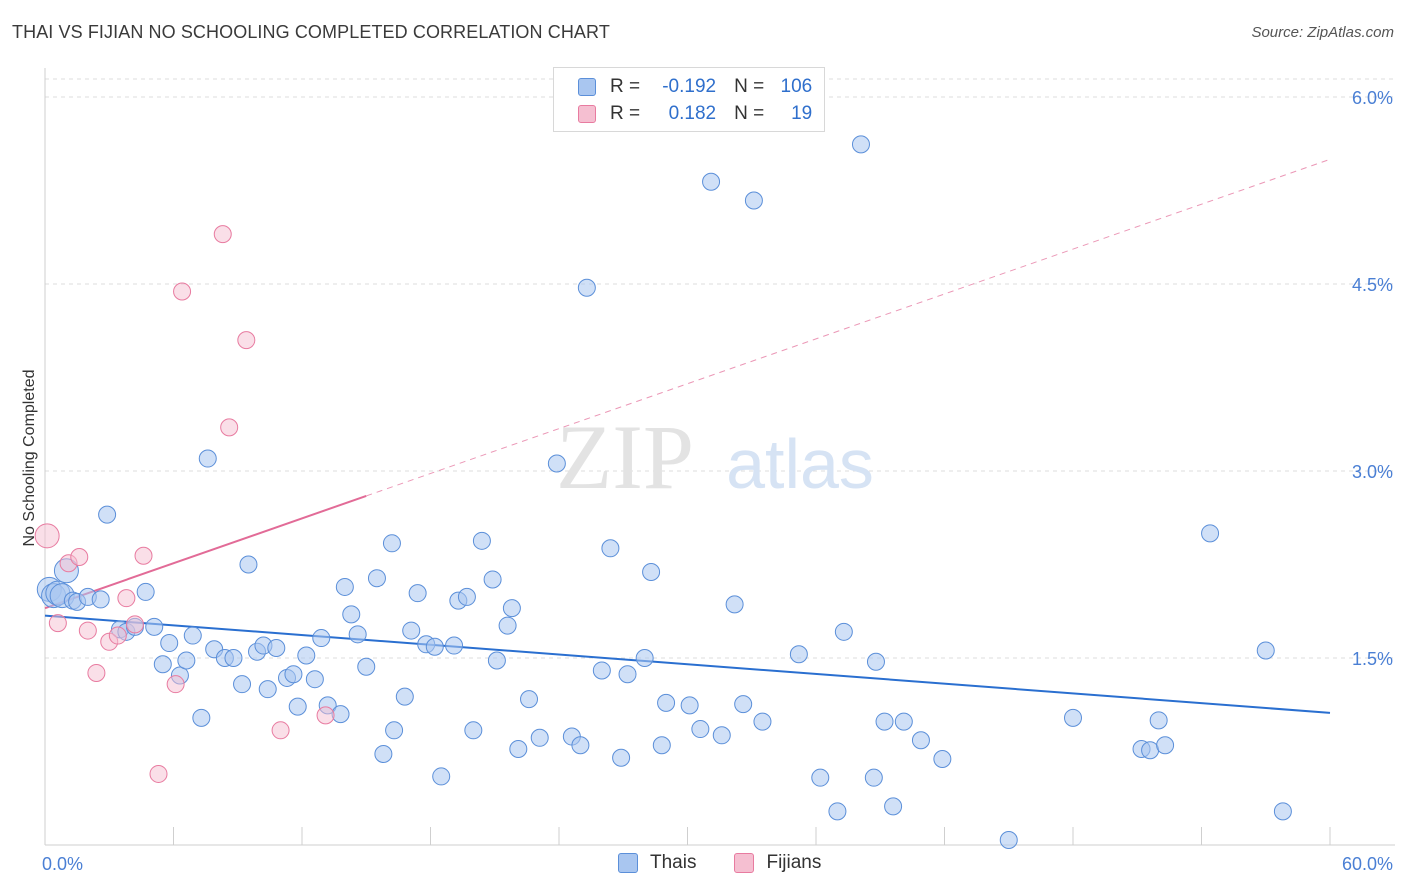 The image size is (1406, 892). Describe the element at coordinates (205, 552) in the screenshot. I see `fijians-trendline` at that location.